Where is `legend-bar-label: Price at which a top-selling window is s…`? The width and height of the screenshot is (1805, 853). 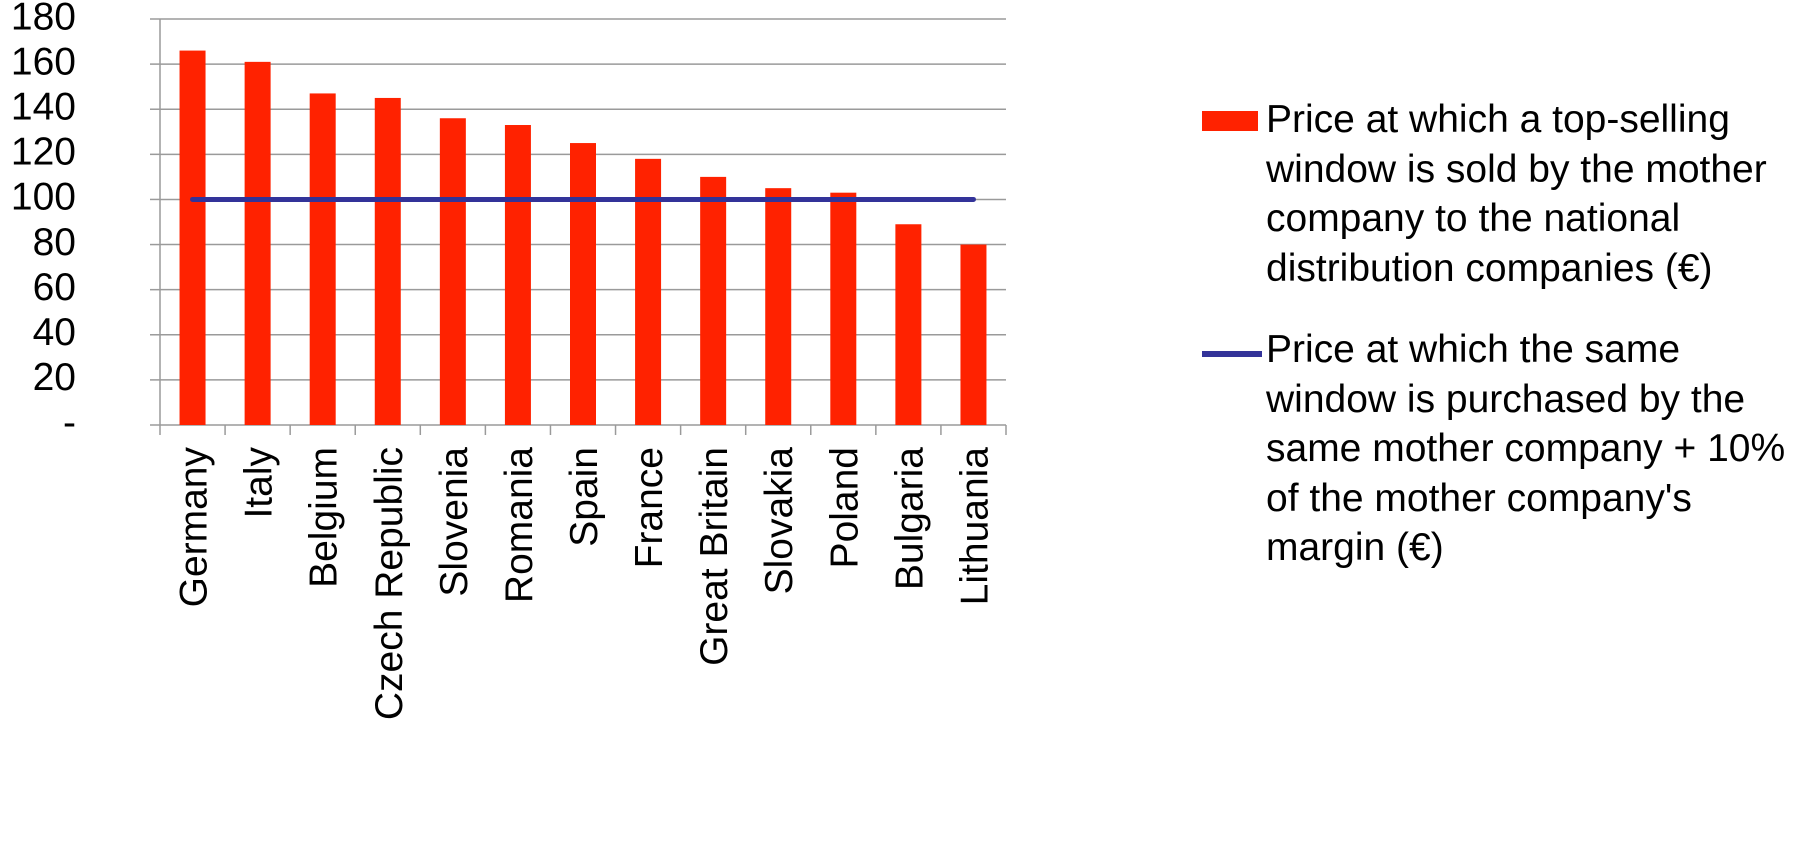 legend-bar-label: Price at which a top-selling window is s… is located at coordinates (1516, 194).